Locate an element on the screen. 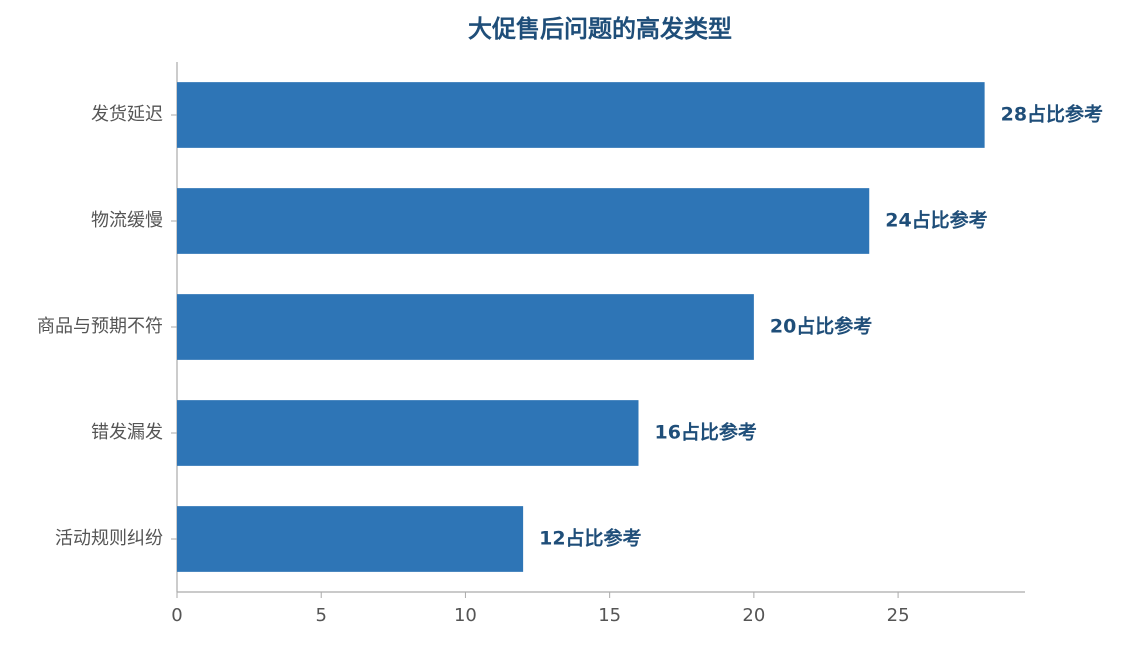 The image size is (1125, 645). y-tick-label: 错发漏发 is located at coordinates (127, 432).